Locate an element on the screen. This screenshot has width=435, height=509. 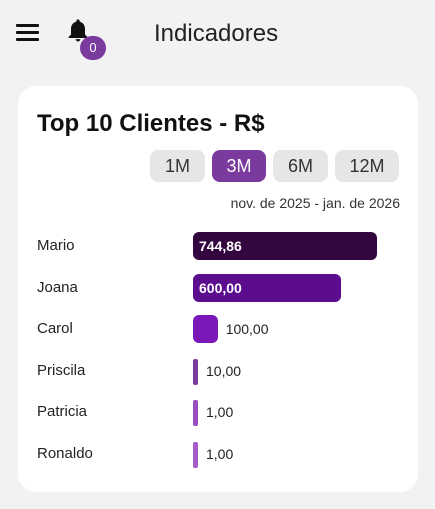
chart-row: Carol 100,00 is located at coordinates (218, 330).